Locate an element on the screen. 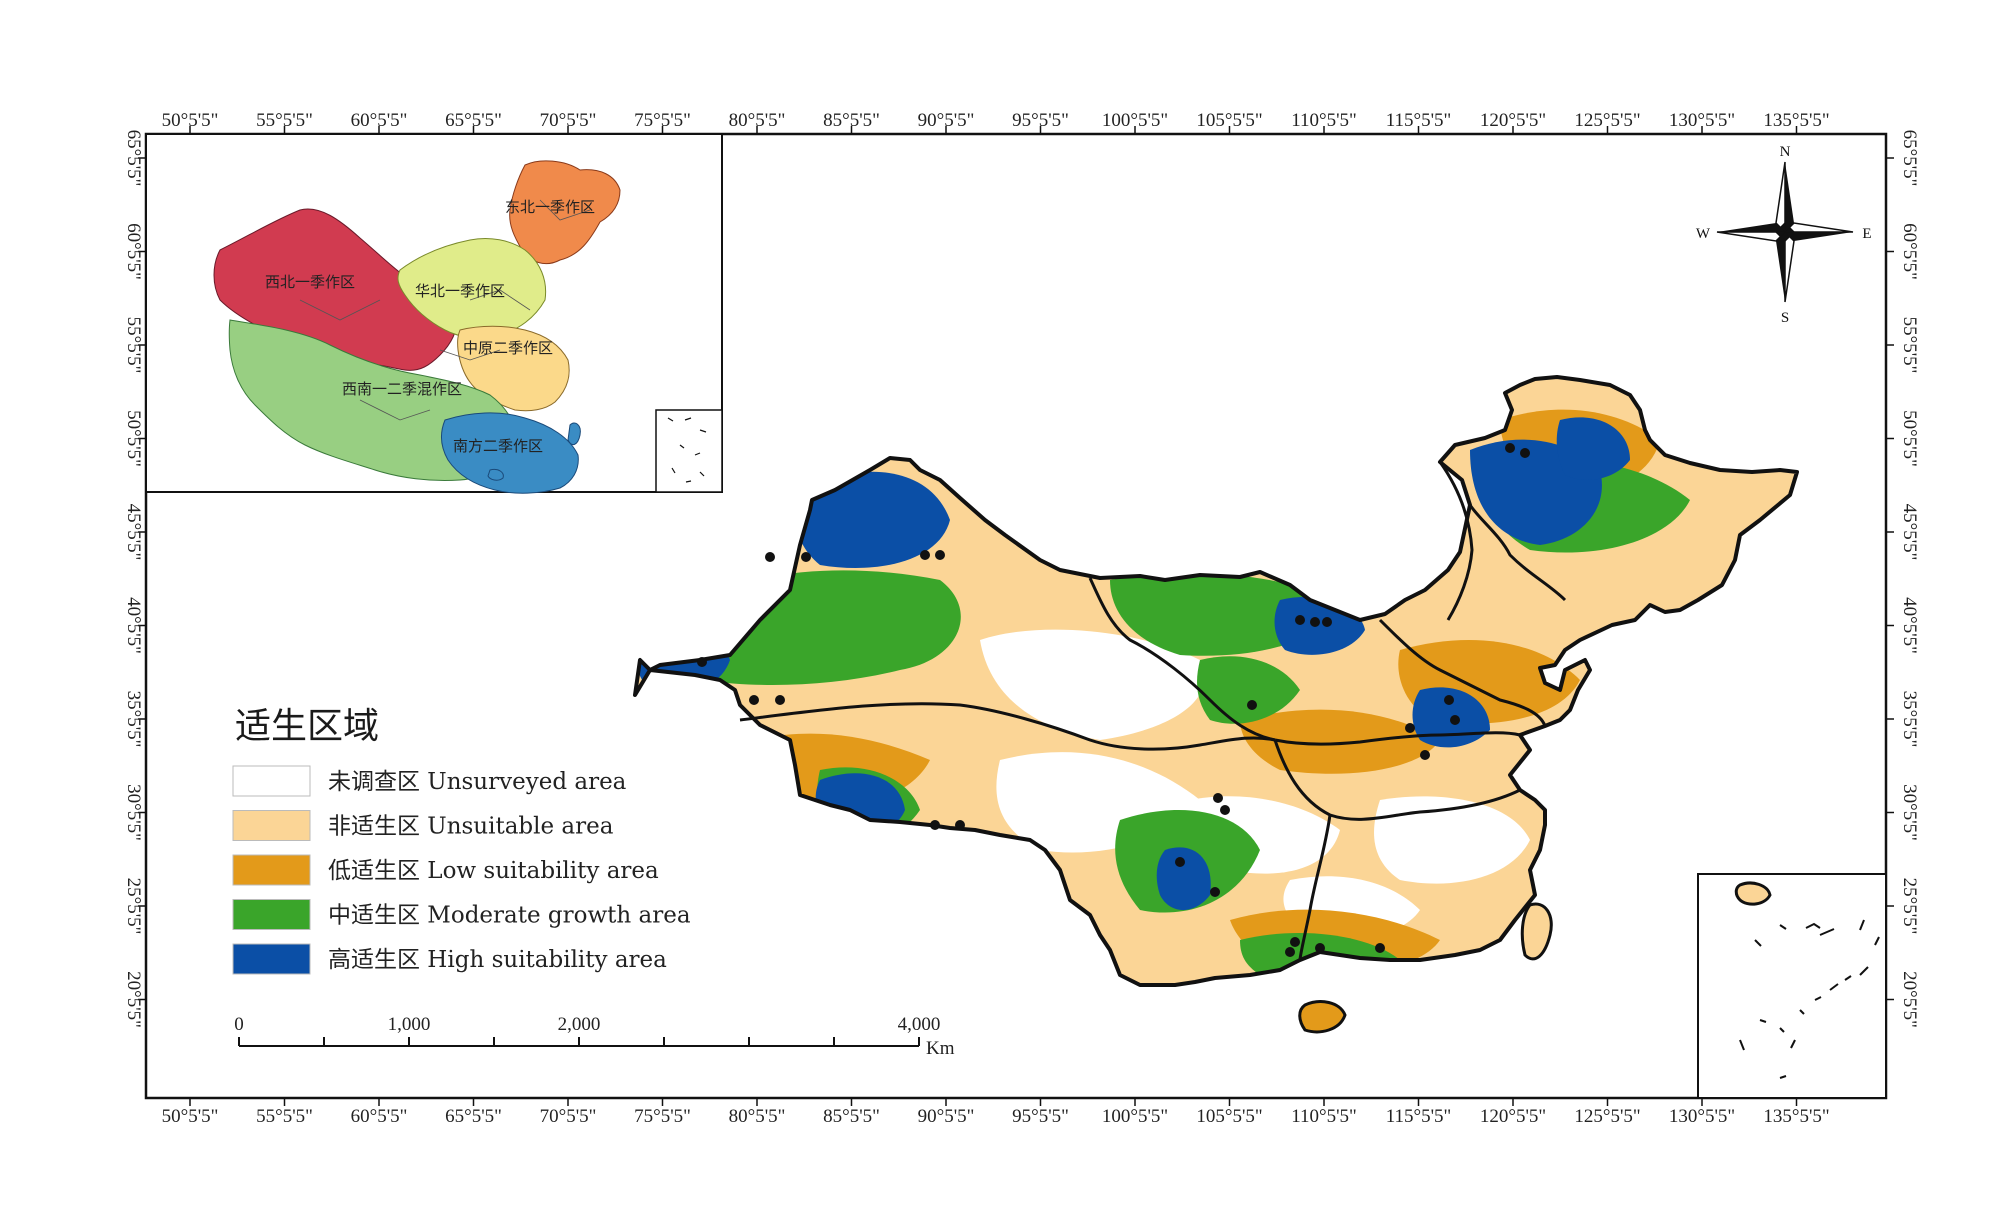  high-suitability-yunnan is located at coordinates (1183, 878).